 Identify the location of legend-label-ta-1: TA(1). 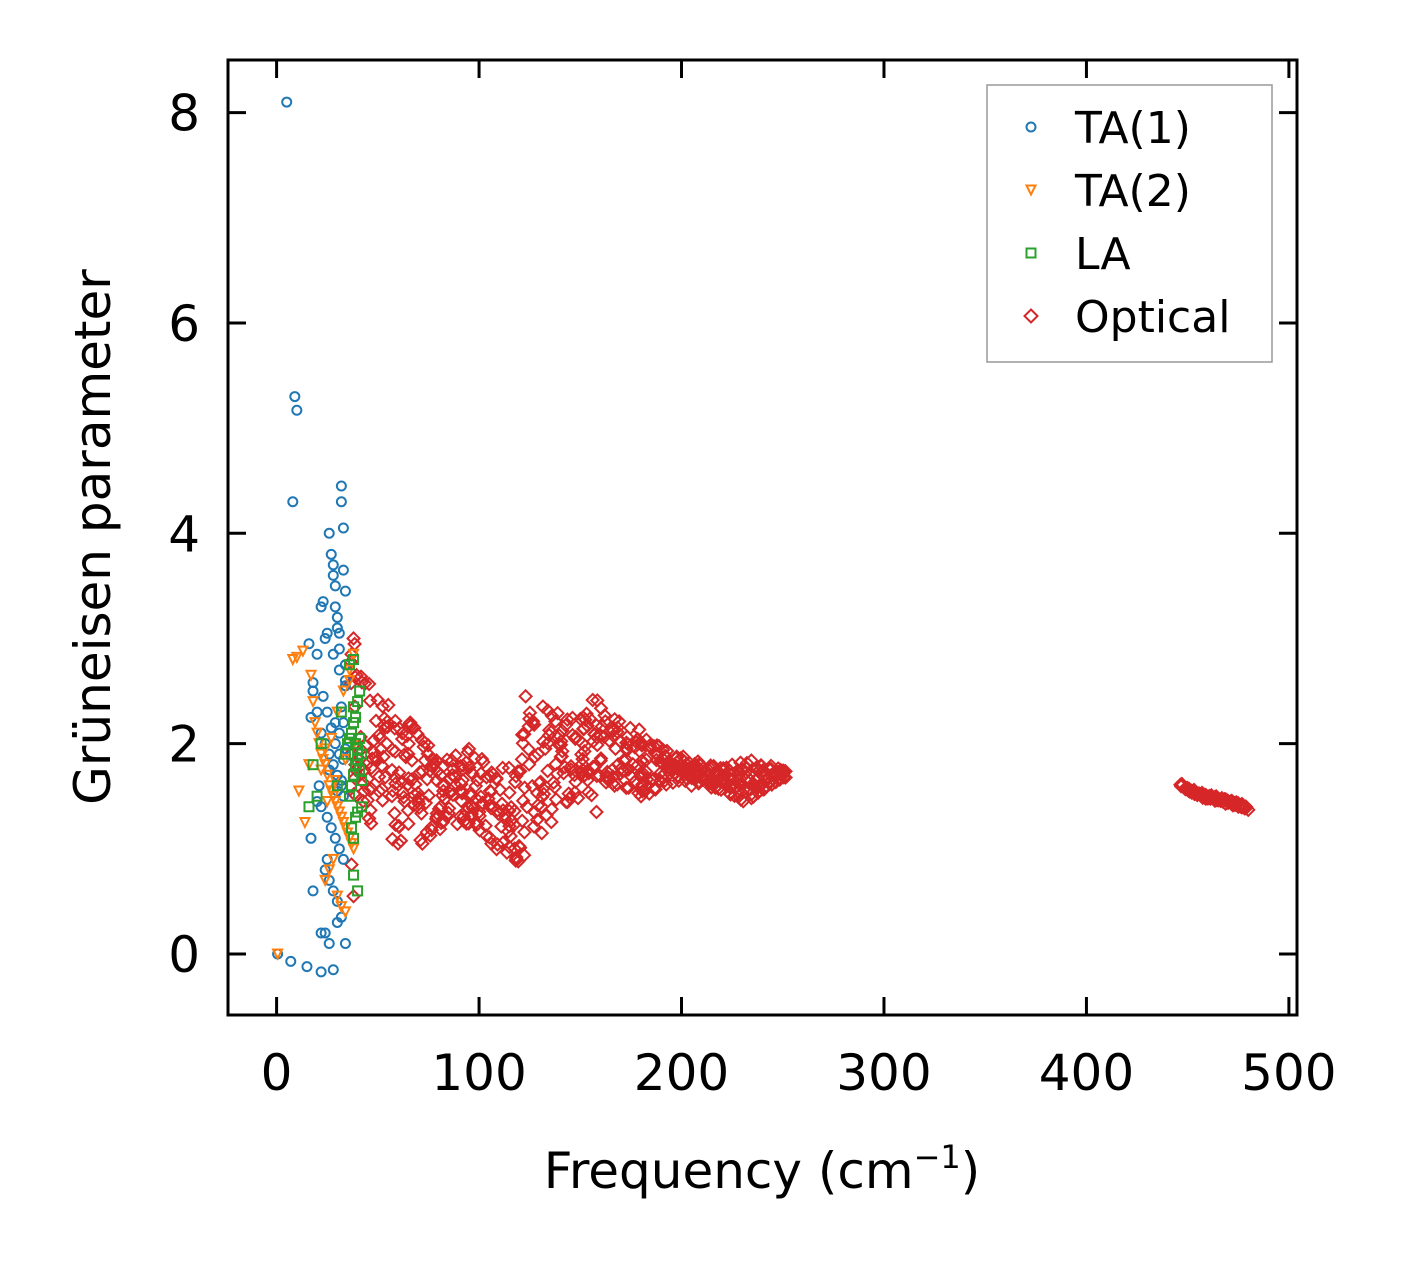
(1132, 128).